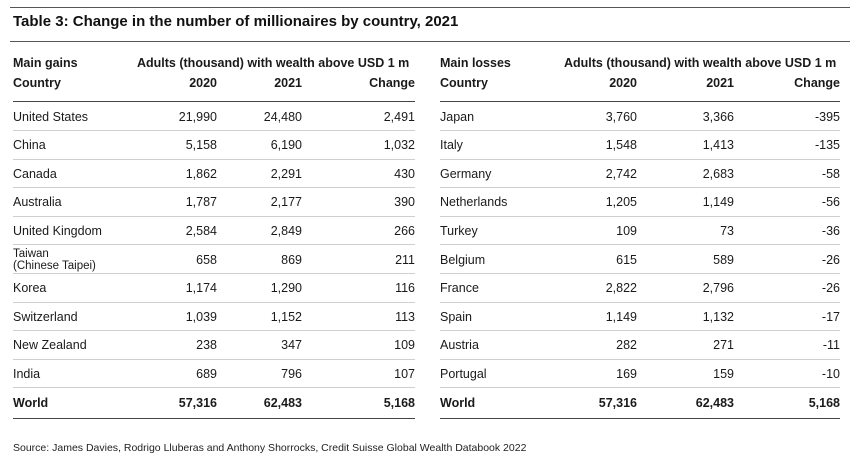  What do you see at coordinates (621, 316) in the screenshot?
I see `losses-row-2020: 1,149` at bounding box center [621, 316].